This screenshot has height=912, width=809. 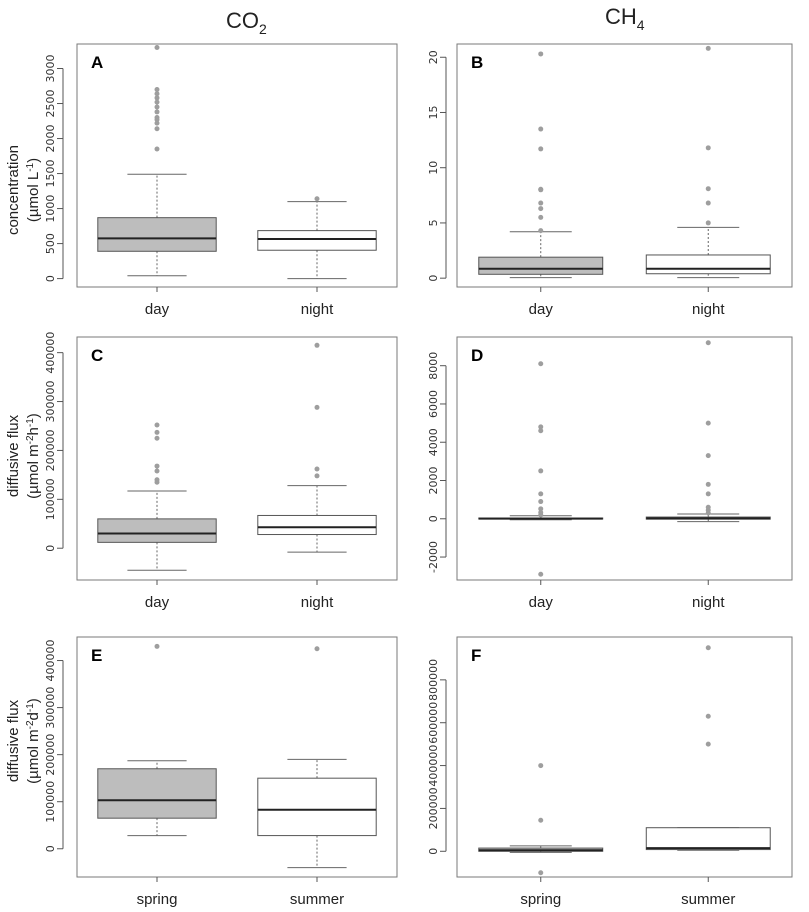 What do you see at coordinates (433, 222) in the screenshot?
I see `y-tick-label: 5` at bounding box center [433, 222].